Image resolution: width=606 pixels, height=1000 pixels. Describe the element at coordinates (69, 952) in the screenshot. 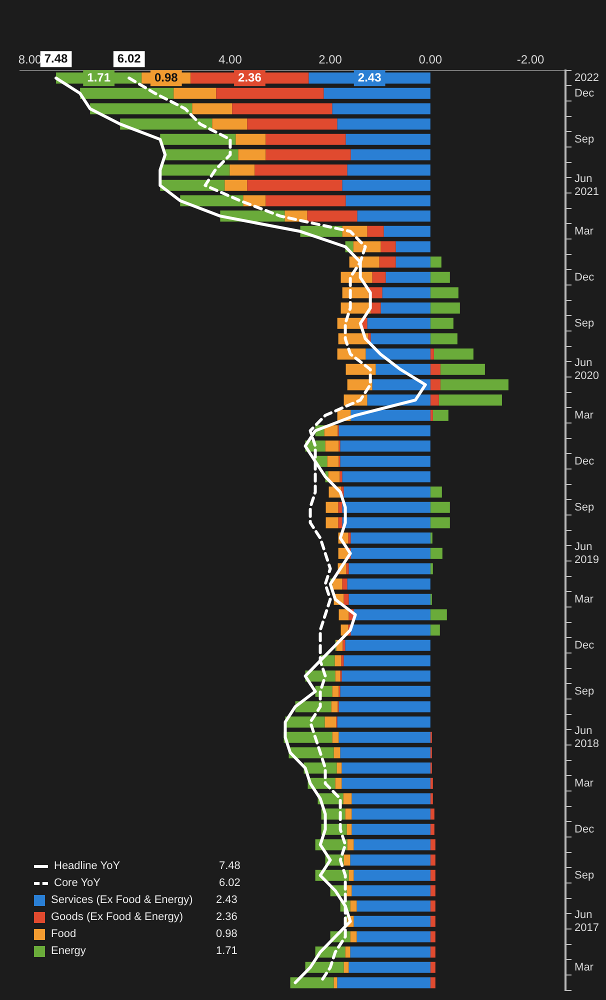

I see `legend-label: Energy` at that location.